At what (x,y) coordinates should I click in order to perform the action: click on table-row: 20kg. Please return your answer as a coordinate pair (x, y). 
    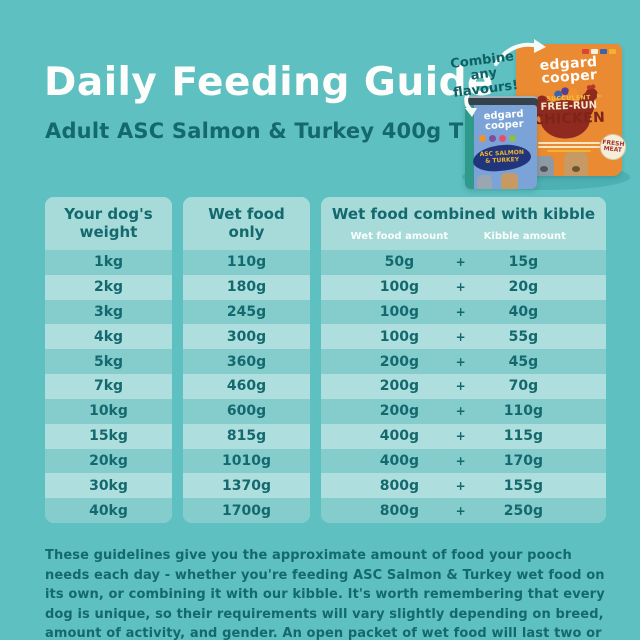
    Looking at the image, I should click on (108, 461).